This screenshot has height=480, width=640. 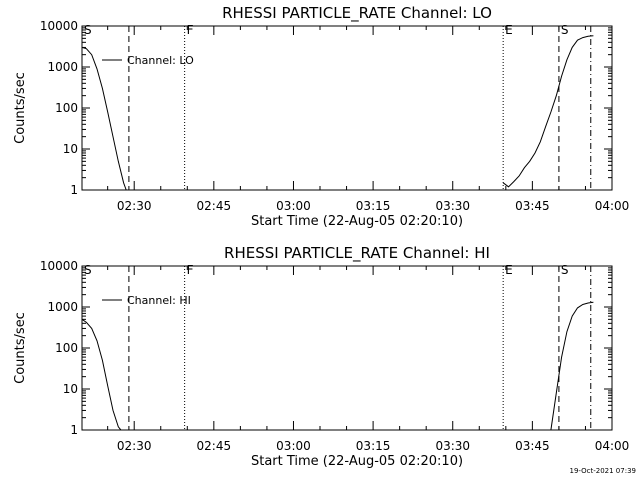 What do you see at coordinates (603, 471) in the screenshot?
I see `timestamp: 19-Oct-2021 07:39` at bounding box center [603, 471].